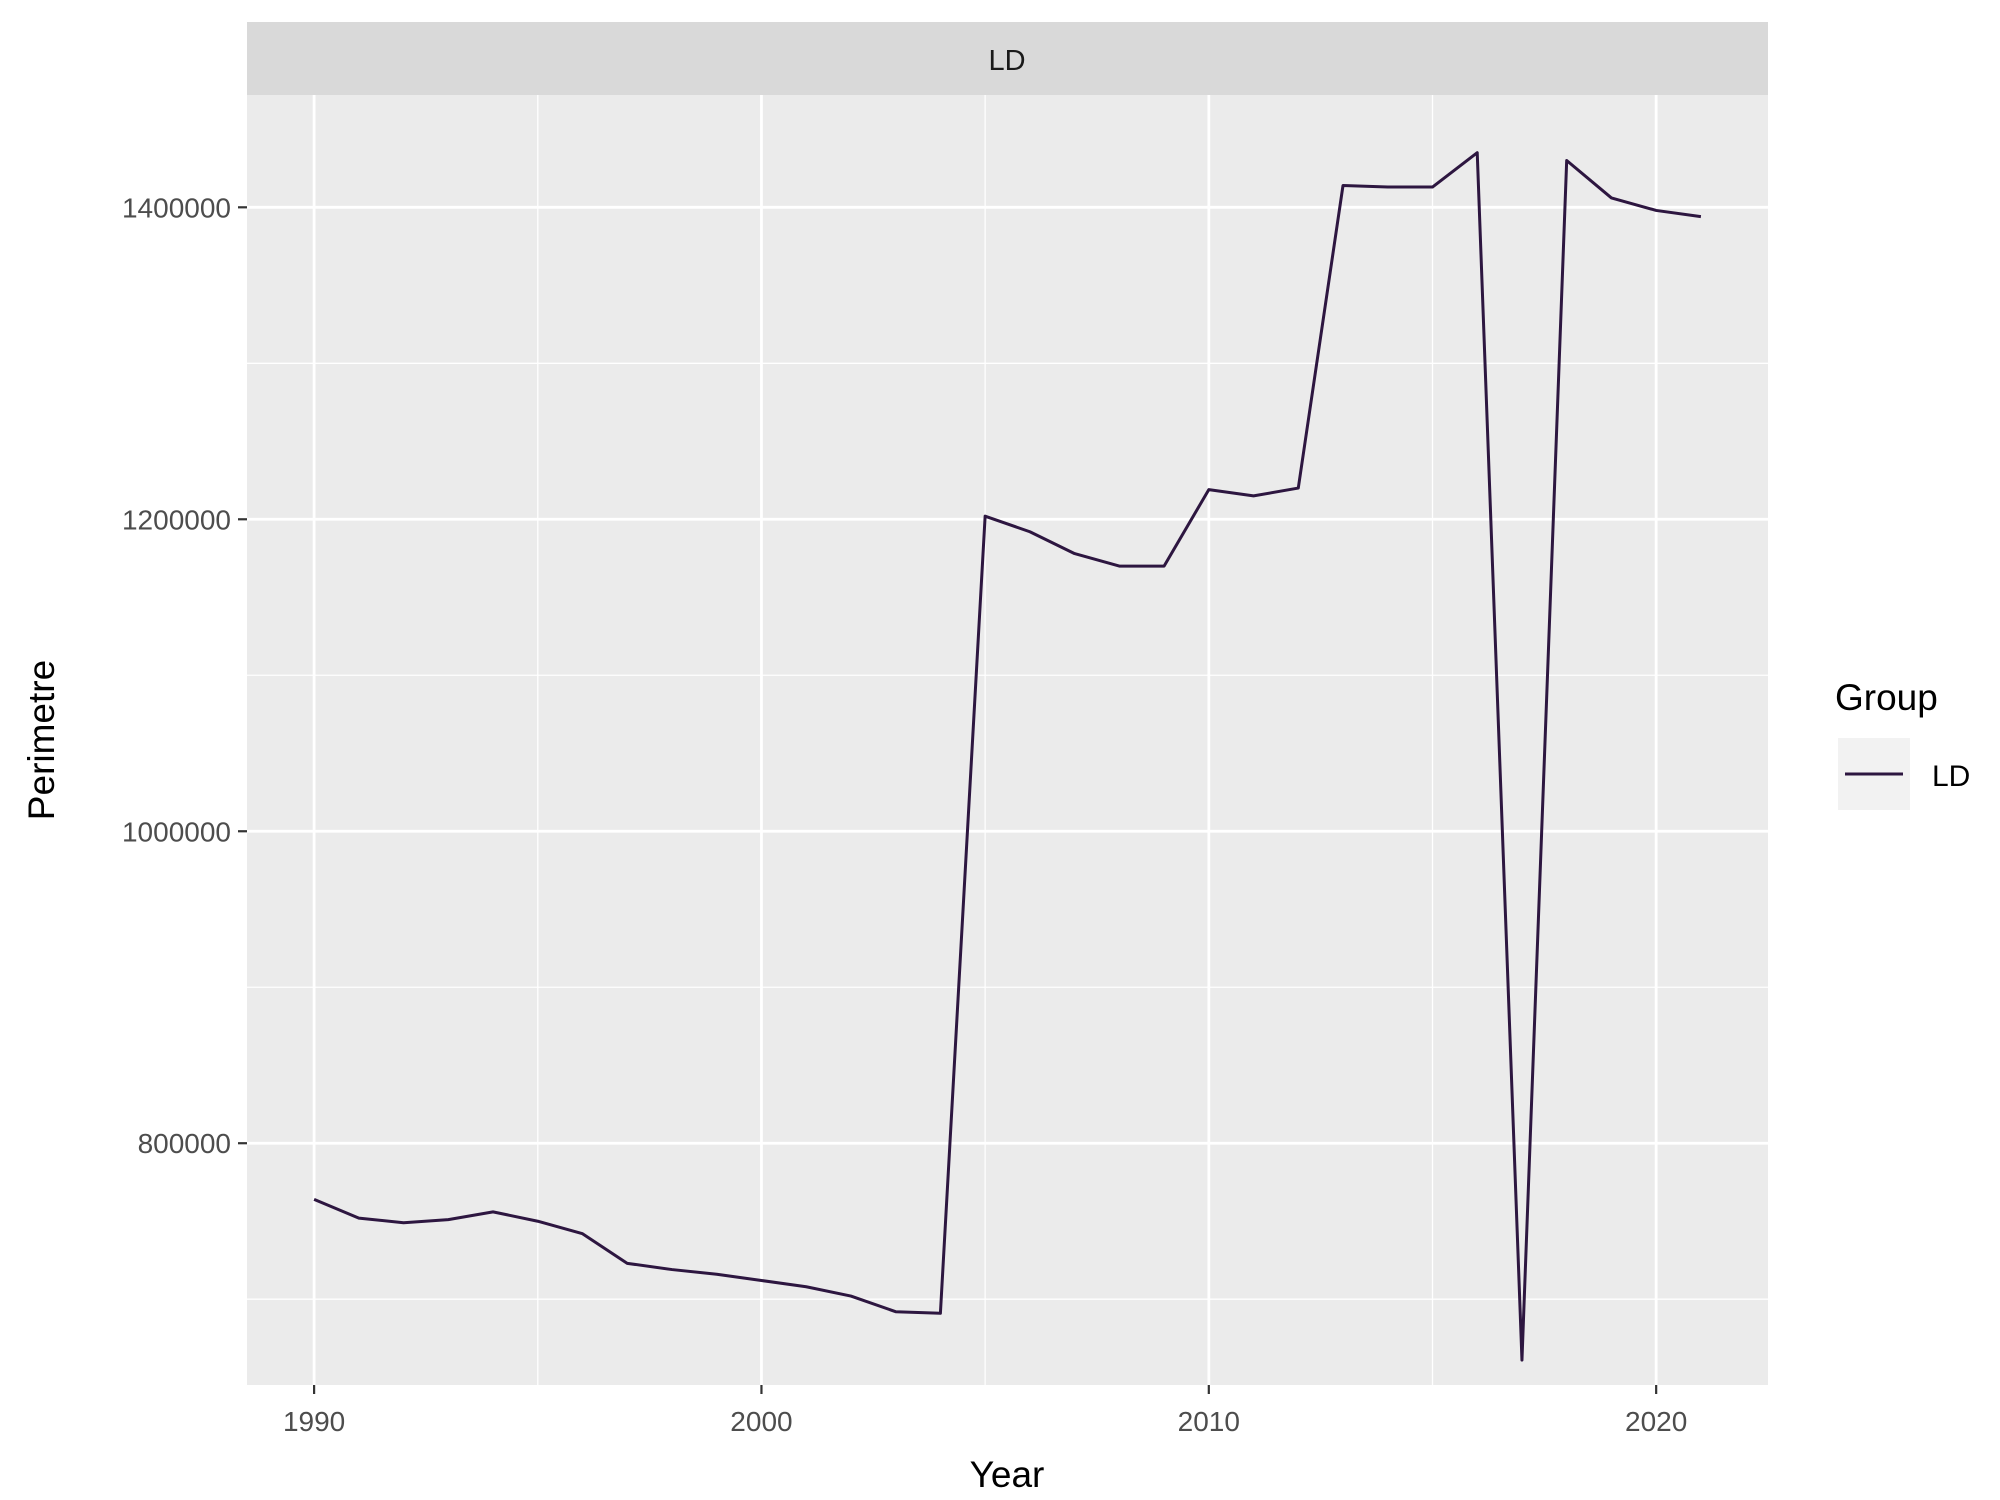 This screenshot has width=2000, height=1500. I want to click on x-axis-title: Year, so click(1007, 1474).